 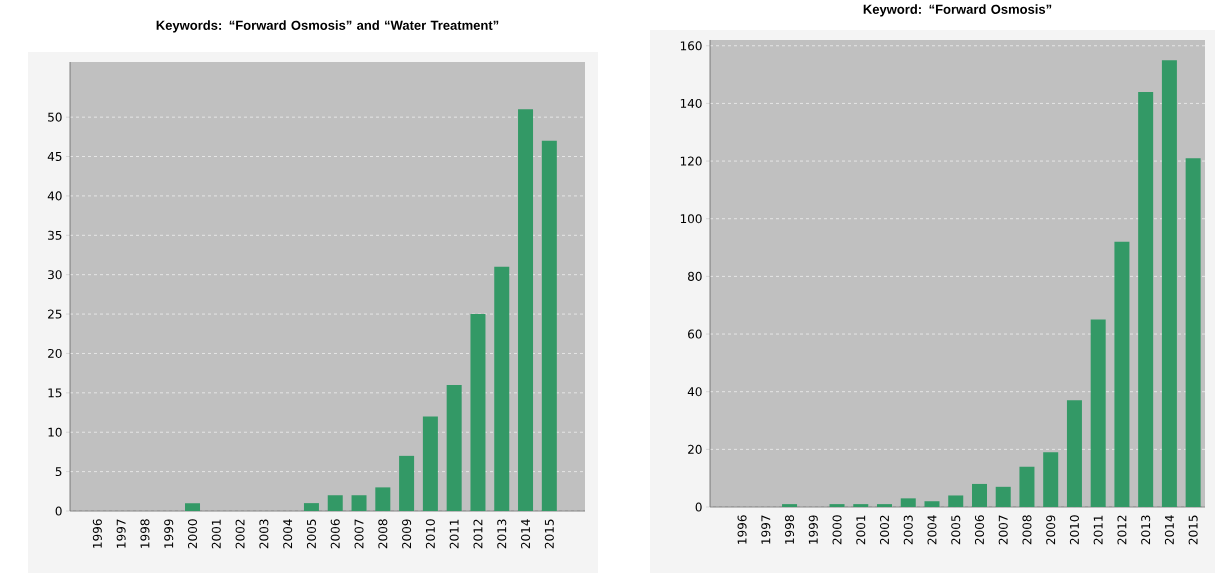 What do you see at coordinates (691, 46) in the screenshot?
I see `y-tick-label: 160` at bounding box center [691, 46].